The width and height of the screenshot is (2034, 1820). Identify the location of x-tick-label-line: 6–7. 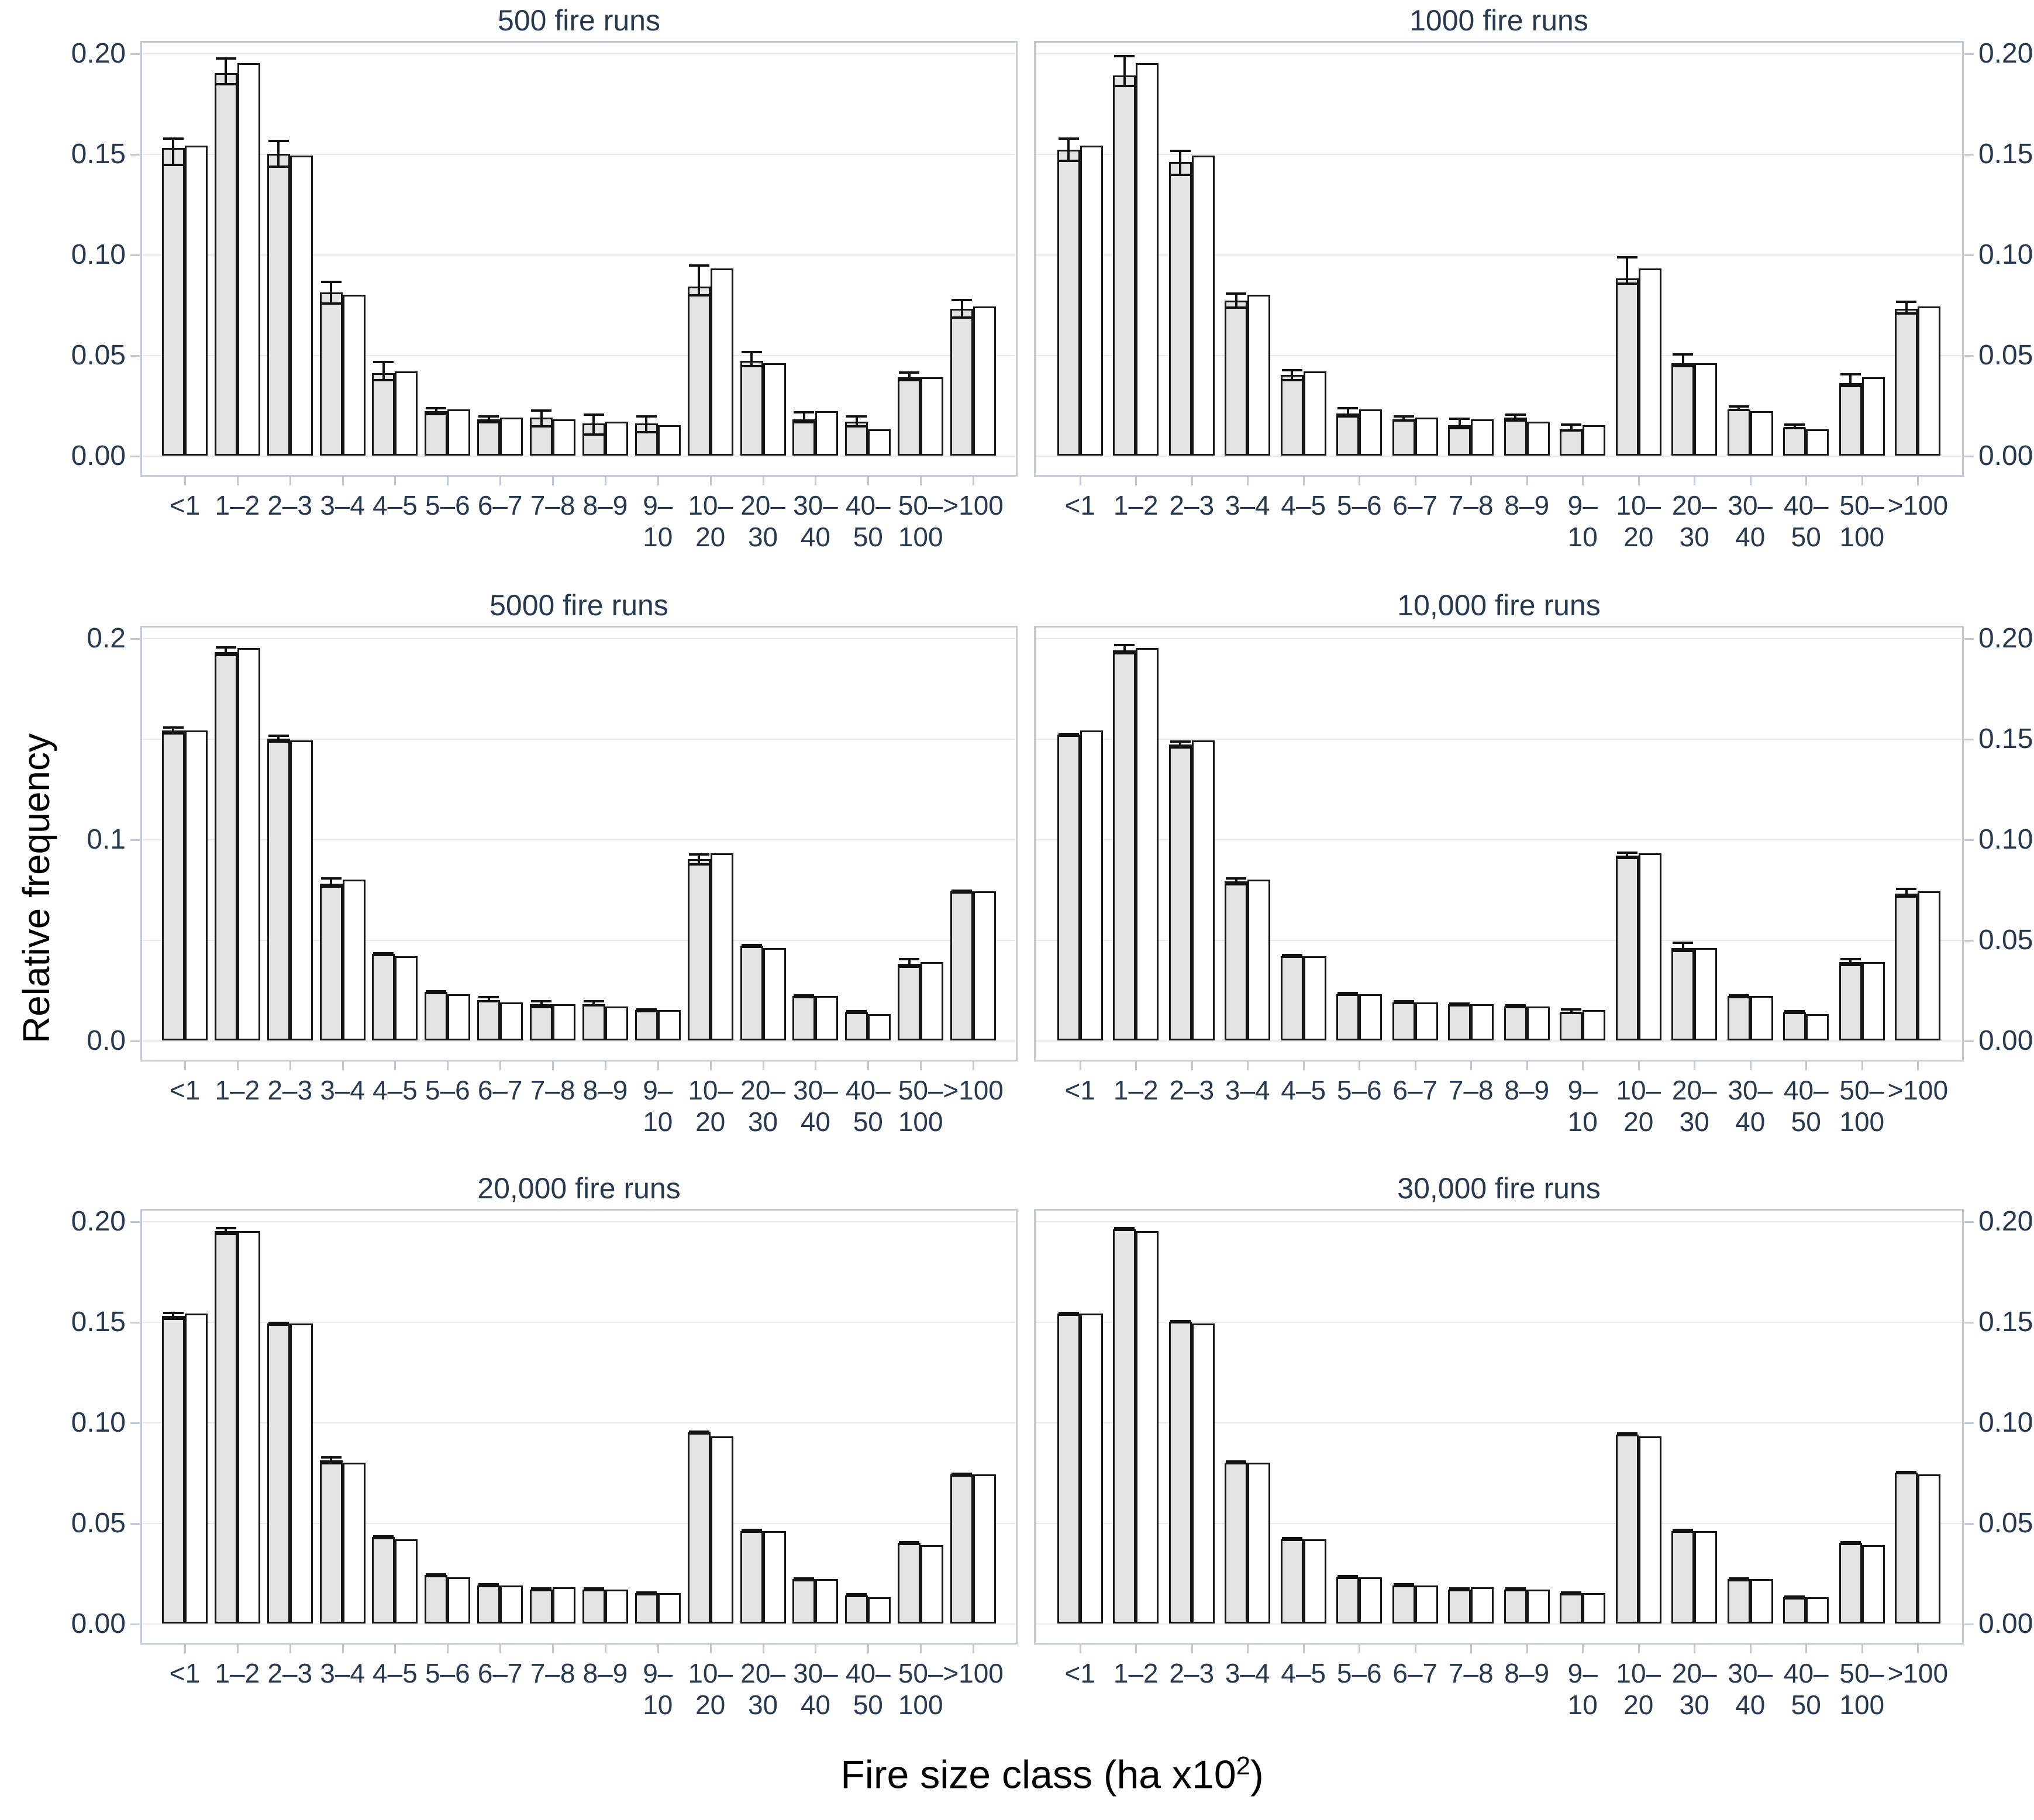
(1415, 1090).